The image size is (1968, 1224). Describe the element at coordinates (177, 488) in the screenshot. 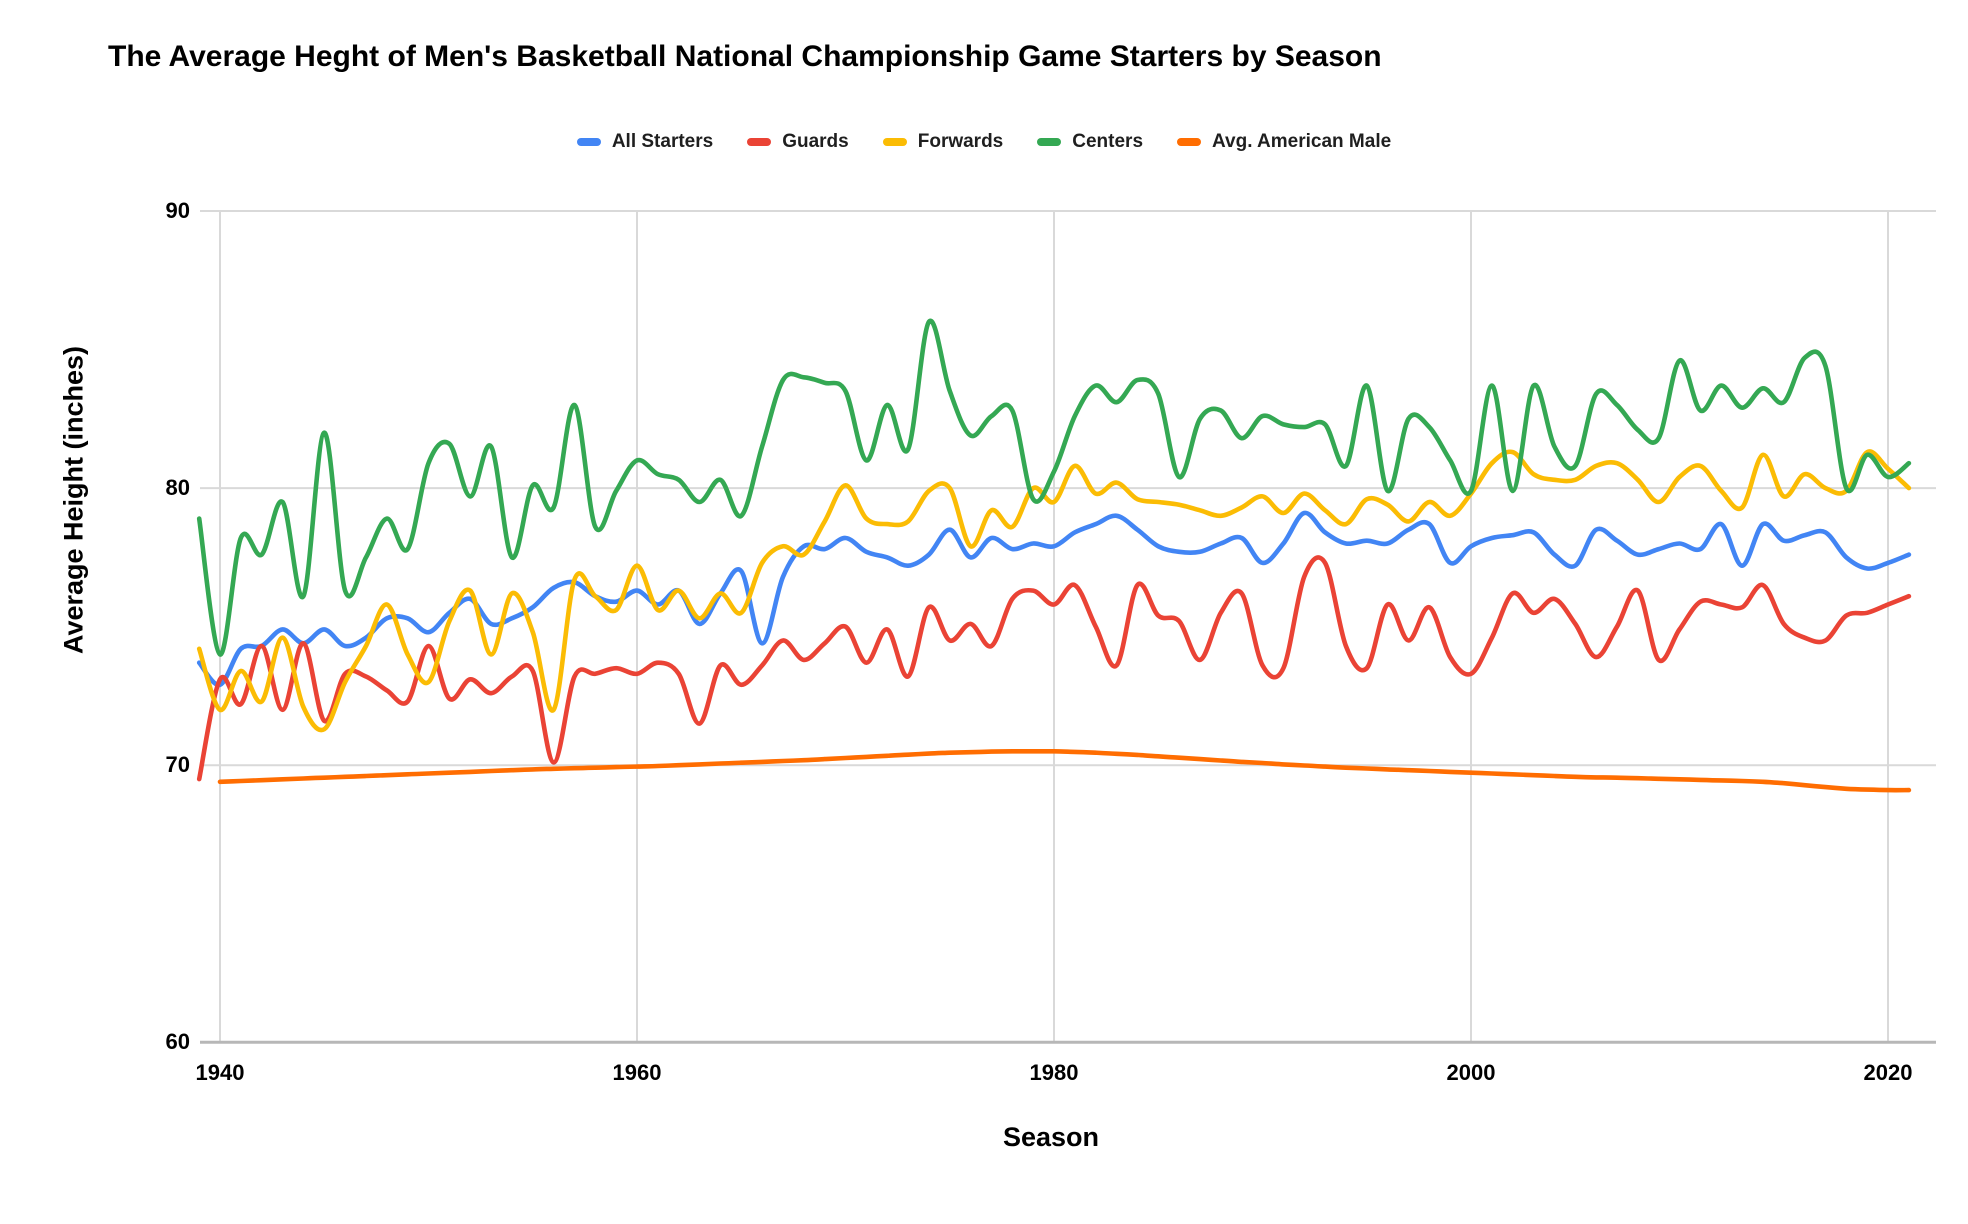

I see `y-tick-label-80: 80` at that location.